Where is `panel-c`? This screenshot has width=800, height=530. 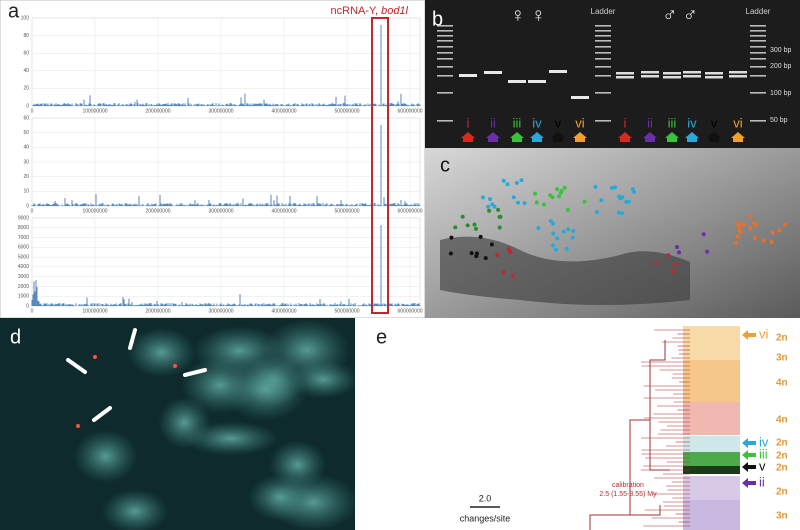
panel-c is located at coordinates (613, 241).